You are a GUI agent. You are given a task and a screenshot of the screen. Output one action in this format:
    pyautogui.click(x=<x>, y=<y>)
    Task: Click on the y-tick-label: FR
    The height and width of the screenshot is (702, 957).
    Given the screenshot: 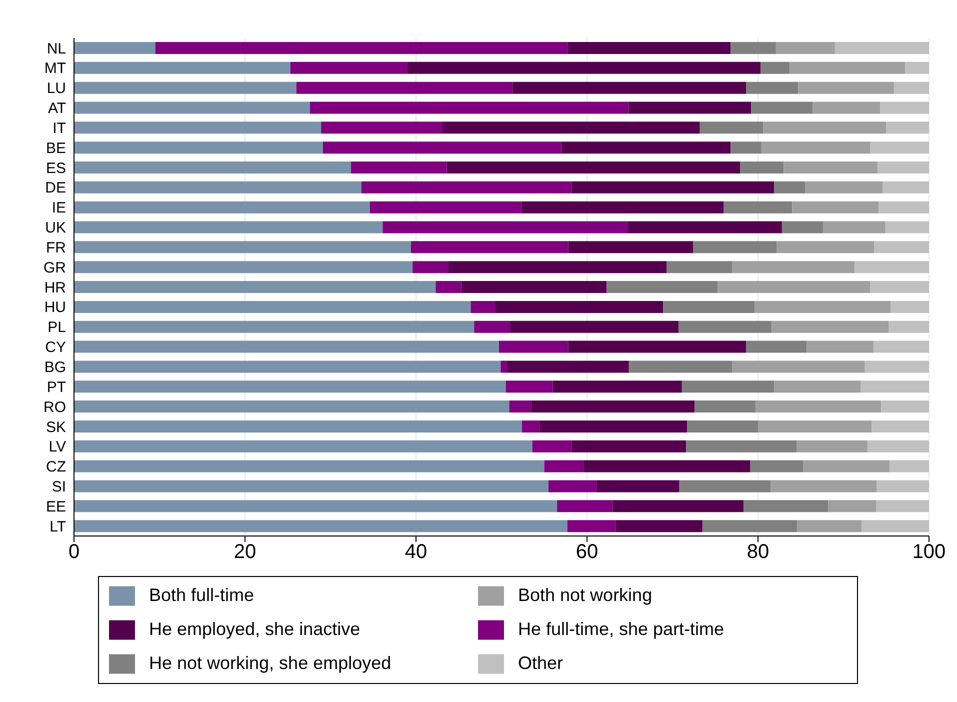 What is the action you would take?
    pyautogui.click(x=56, y=247)
    